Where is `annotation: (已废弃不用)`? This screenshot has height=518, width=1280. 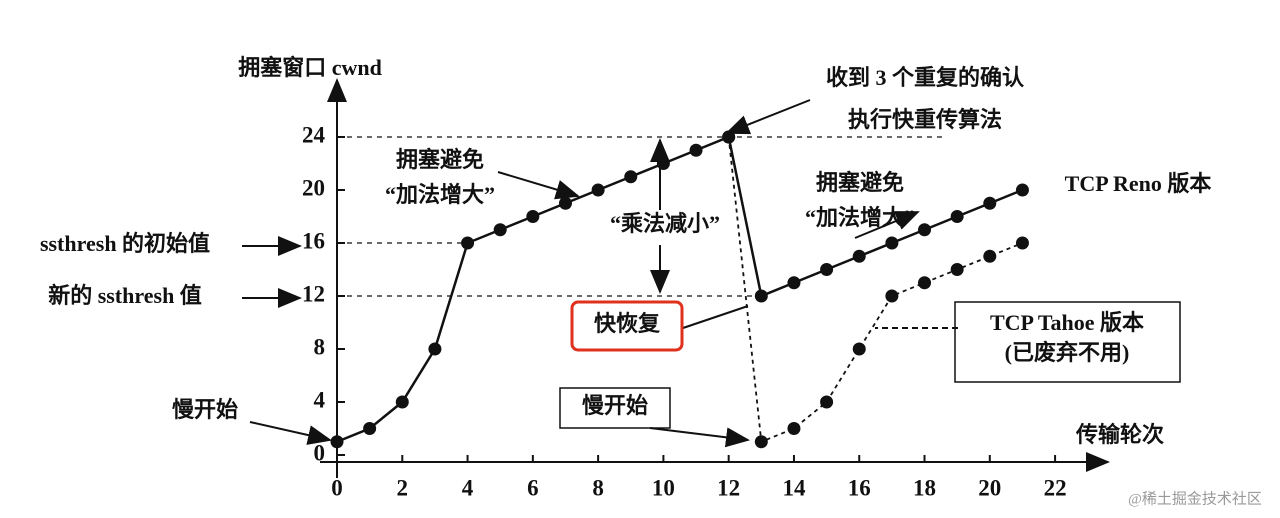
annotation: (已废弃不用) is located at coordinates (1067, 352).